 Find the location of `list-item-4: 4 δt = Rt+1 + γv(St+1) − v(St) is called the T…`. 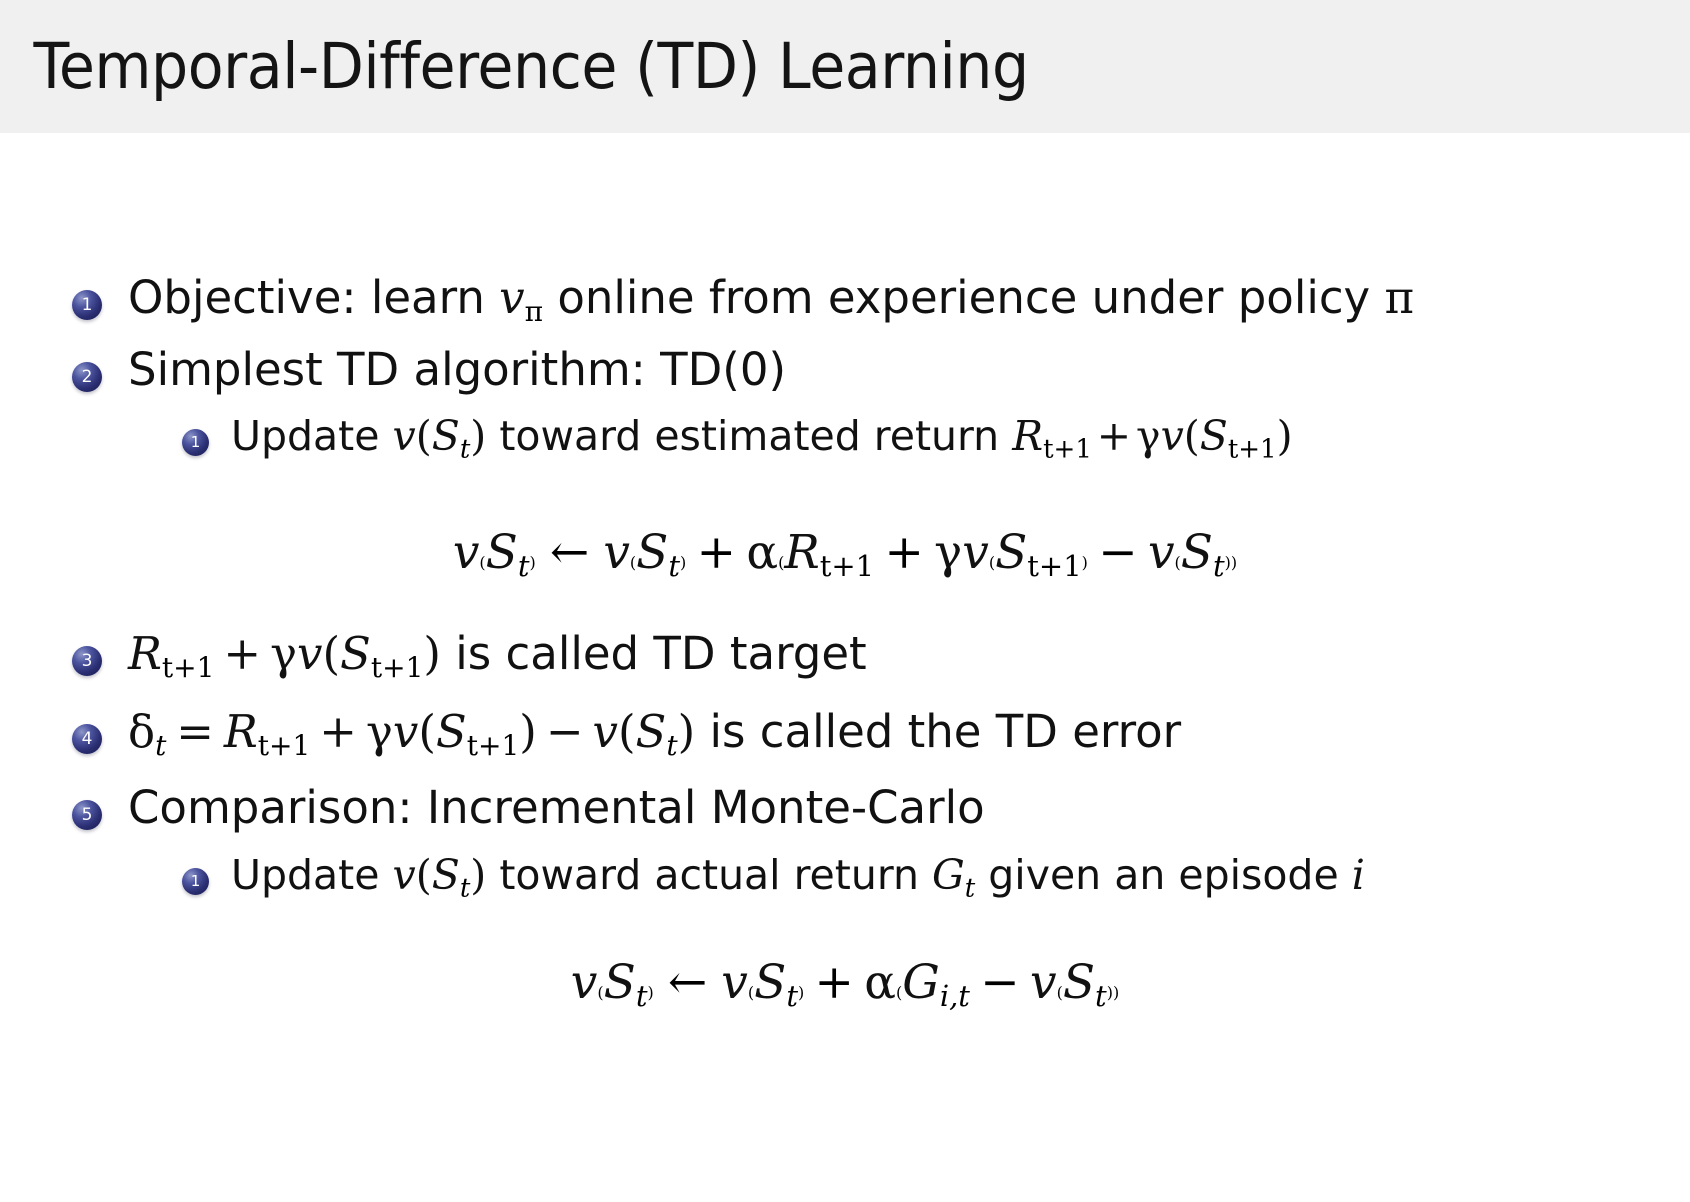

list-item-4: 4 δt = Rt+1 + γv(St+1) − v(St) is called the T… is located at coordinates (626, 733).